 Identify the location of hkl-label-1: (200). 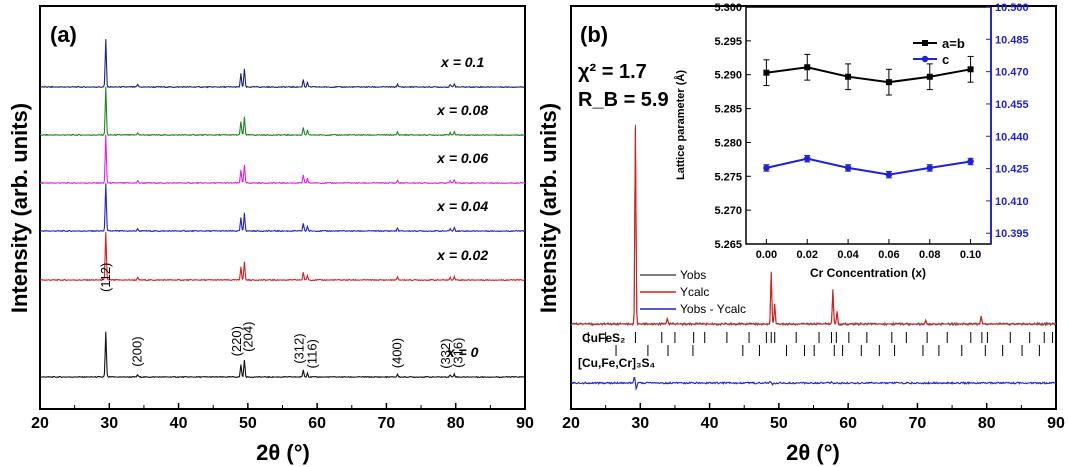
(137, 351).